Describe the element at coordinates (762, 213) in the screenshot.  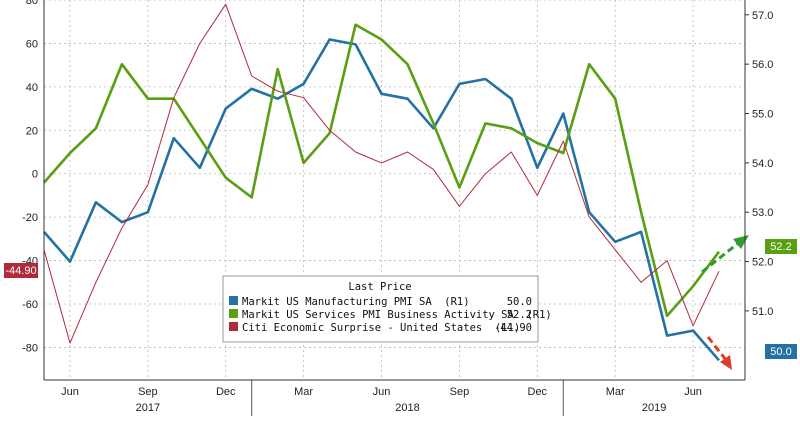
I see `y-right-tick: 53.0` at that location.